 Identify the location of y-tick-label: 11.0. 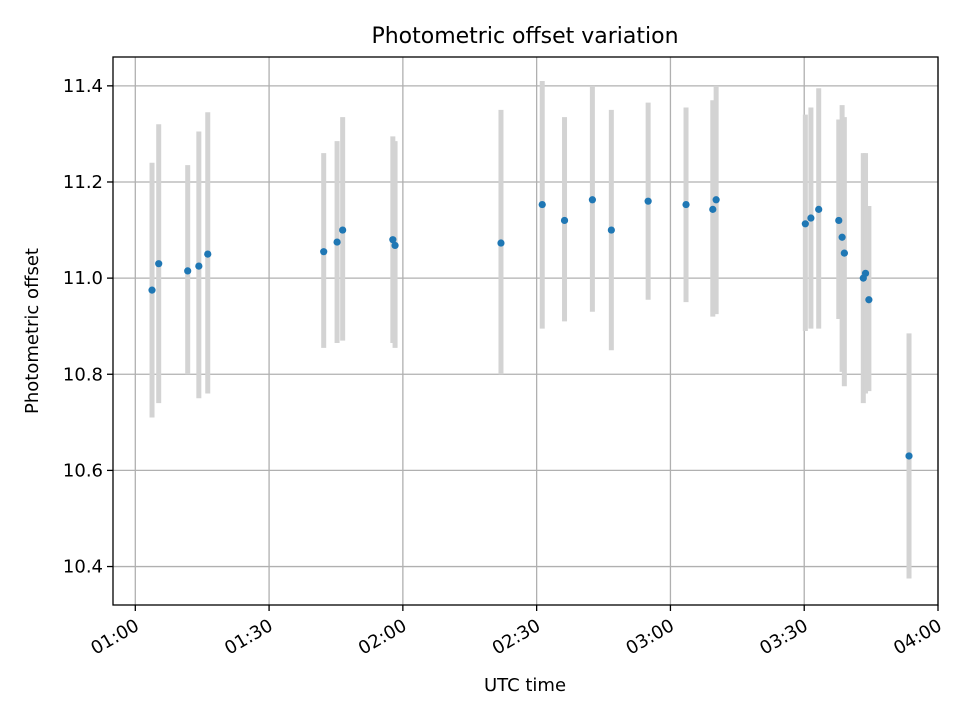
(83, 278).